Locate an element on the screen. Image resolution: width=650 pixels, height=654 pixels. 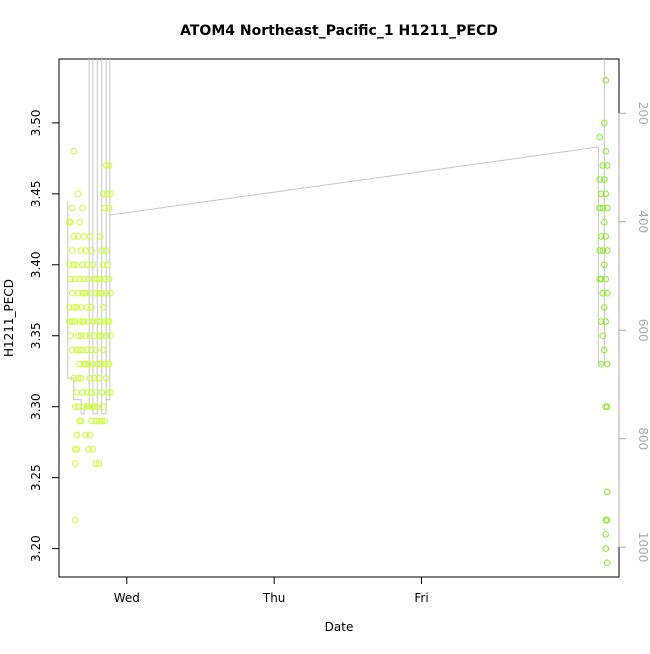
x-tick-label: Thu is located at coordinates (274, 598).